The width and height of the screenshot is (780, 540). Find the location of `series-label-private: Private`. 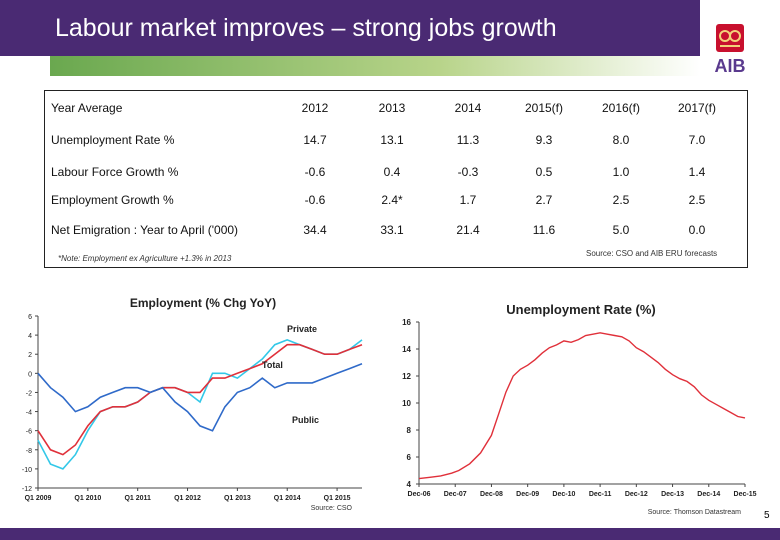

series-label-private: Private is located at coordinates (302, 329).